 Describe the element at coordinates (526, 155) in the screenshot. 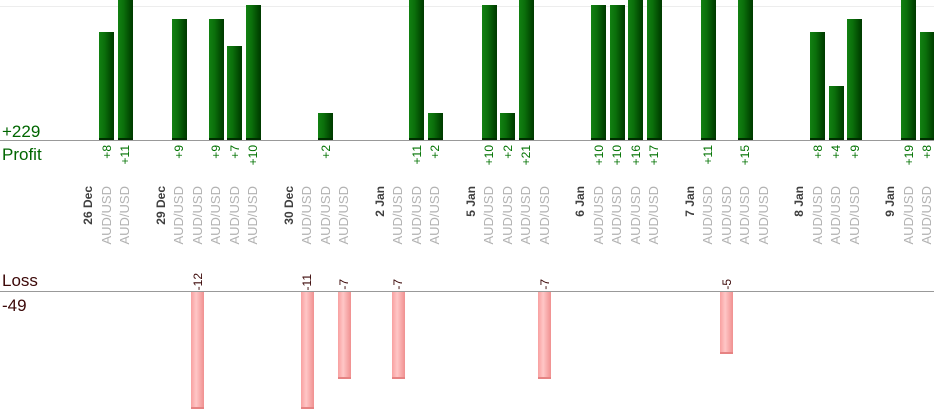

I see `profit-value-label: +21` at that location.